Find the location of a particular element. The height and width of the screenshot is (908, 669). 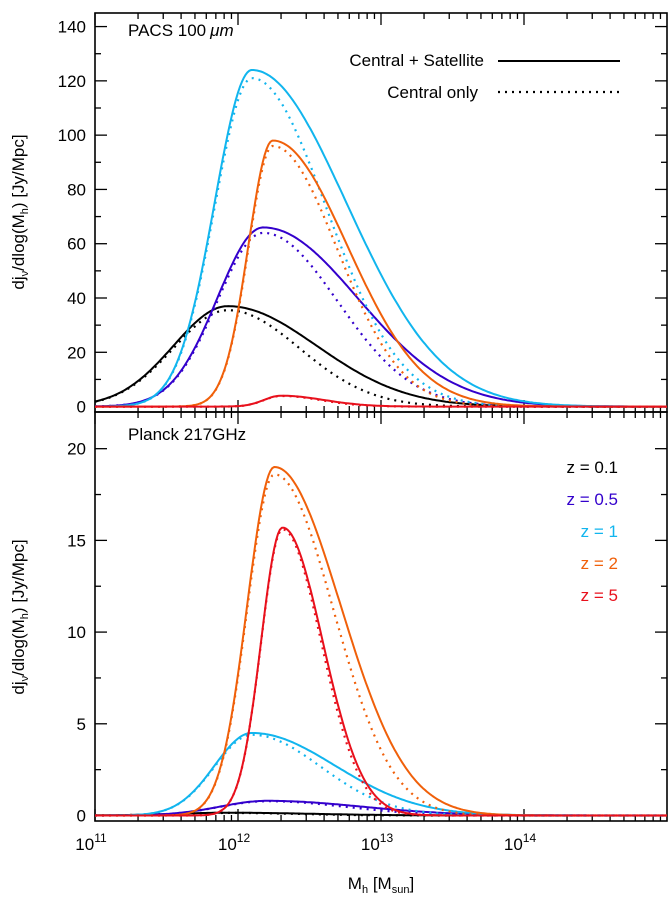

series-line-z01-total is located at coordinates (380, 356).